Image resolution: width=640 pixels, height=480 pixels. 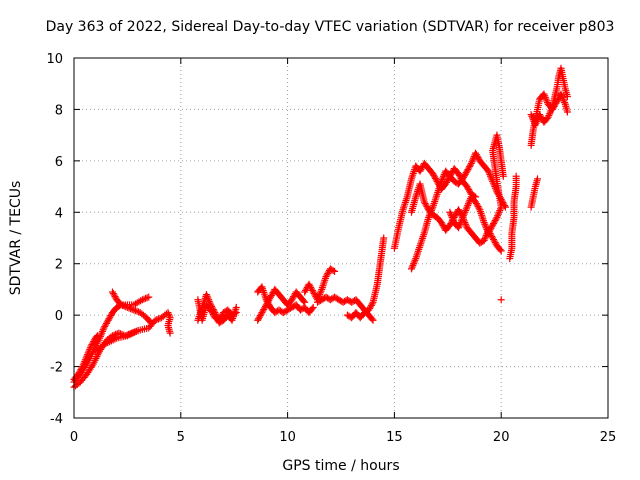 What do you see at coordinates (16, 238) in the screenshot?
I see `y-axis-label: SDTVAR / TECUs` at bounding box center [16, 238].